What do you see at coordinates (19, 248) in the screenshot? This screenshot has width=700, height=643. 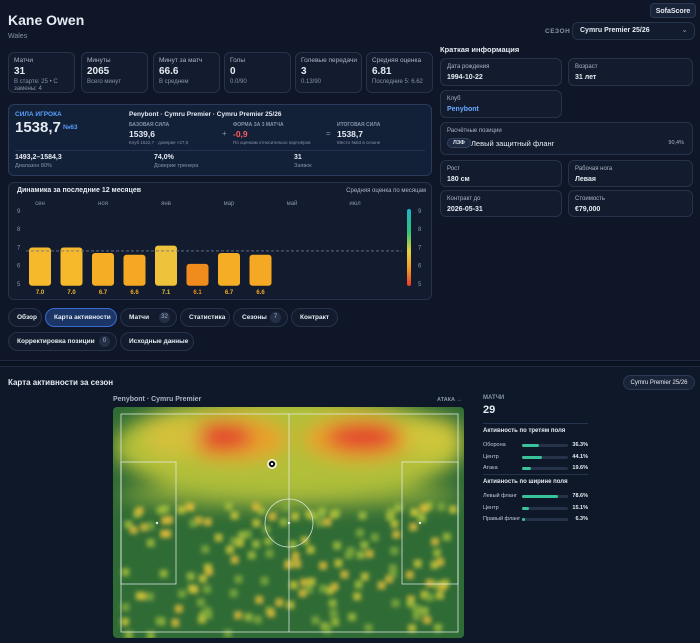 I see `y-tick-label: 7` at bounding box center [19, 248].